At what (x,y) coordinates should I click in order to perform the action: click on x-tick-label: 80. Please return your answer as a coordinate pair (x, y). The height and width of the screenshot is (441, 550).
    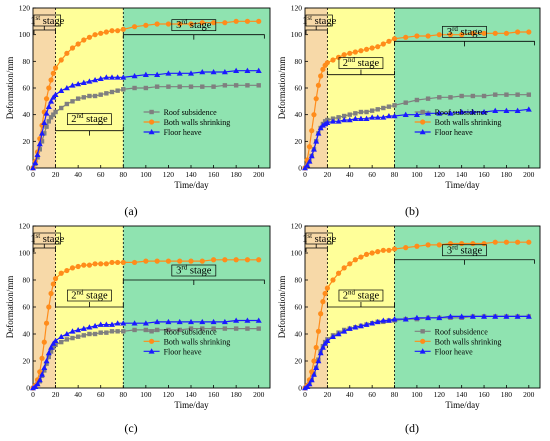
    Looking at the image, I should click on (124, 174).